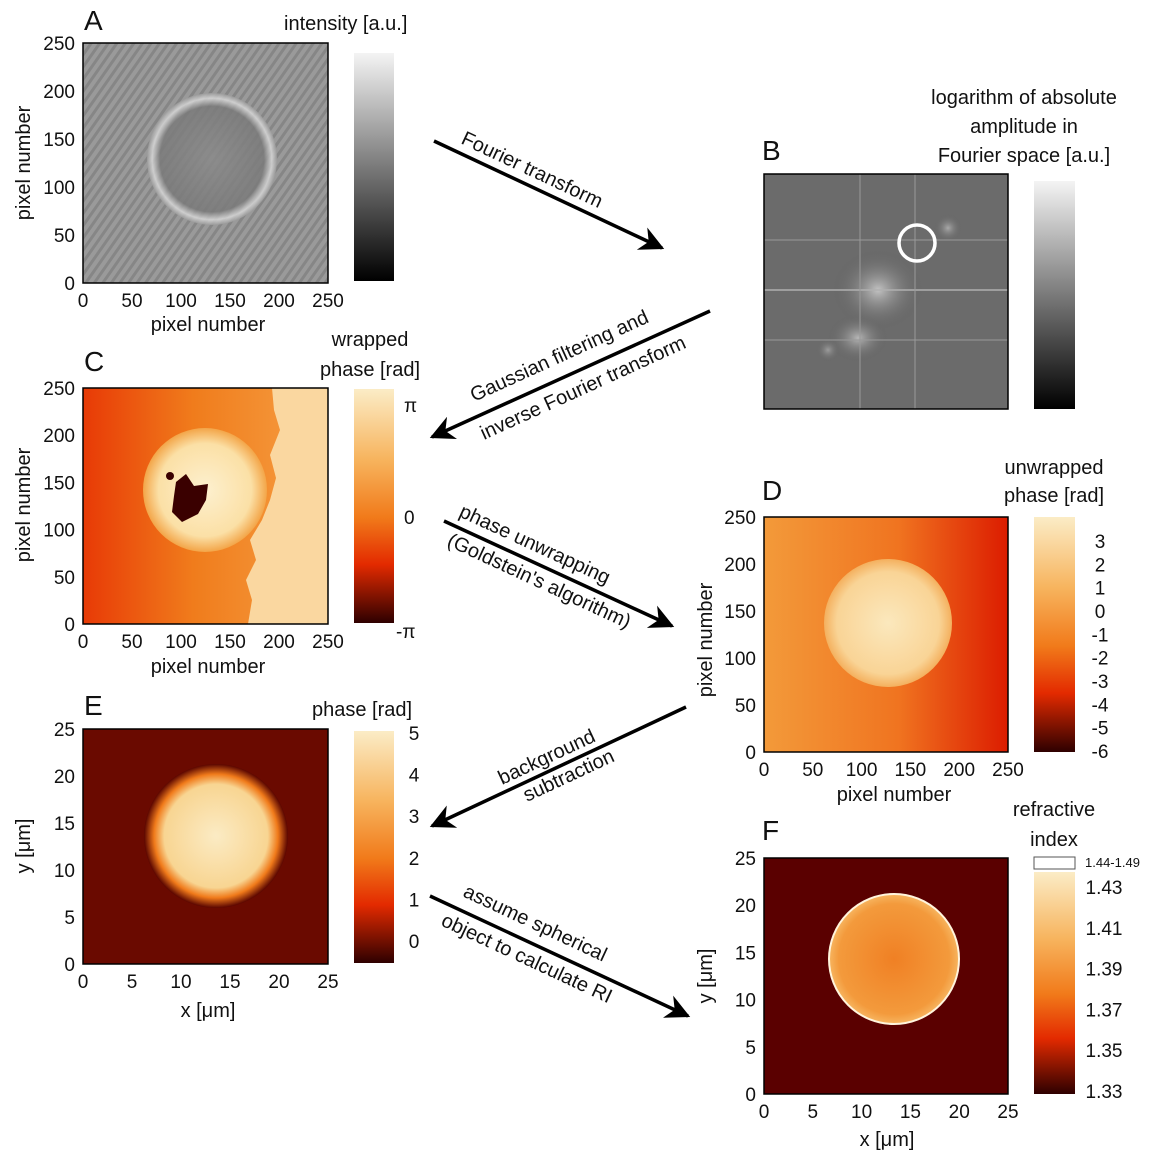 This screenshot has width=1158, height=1155. I want to click on colorbar-tick-label: 1.39, so click(1104, 970).